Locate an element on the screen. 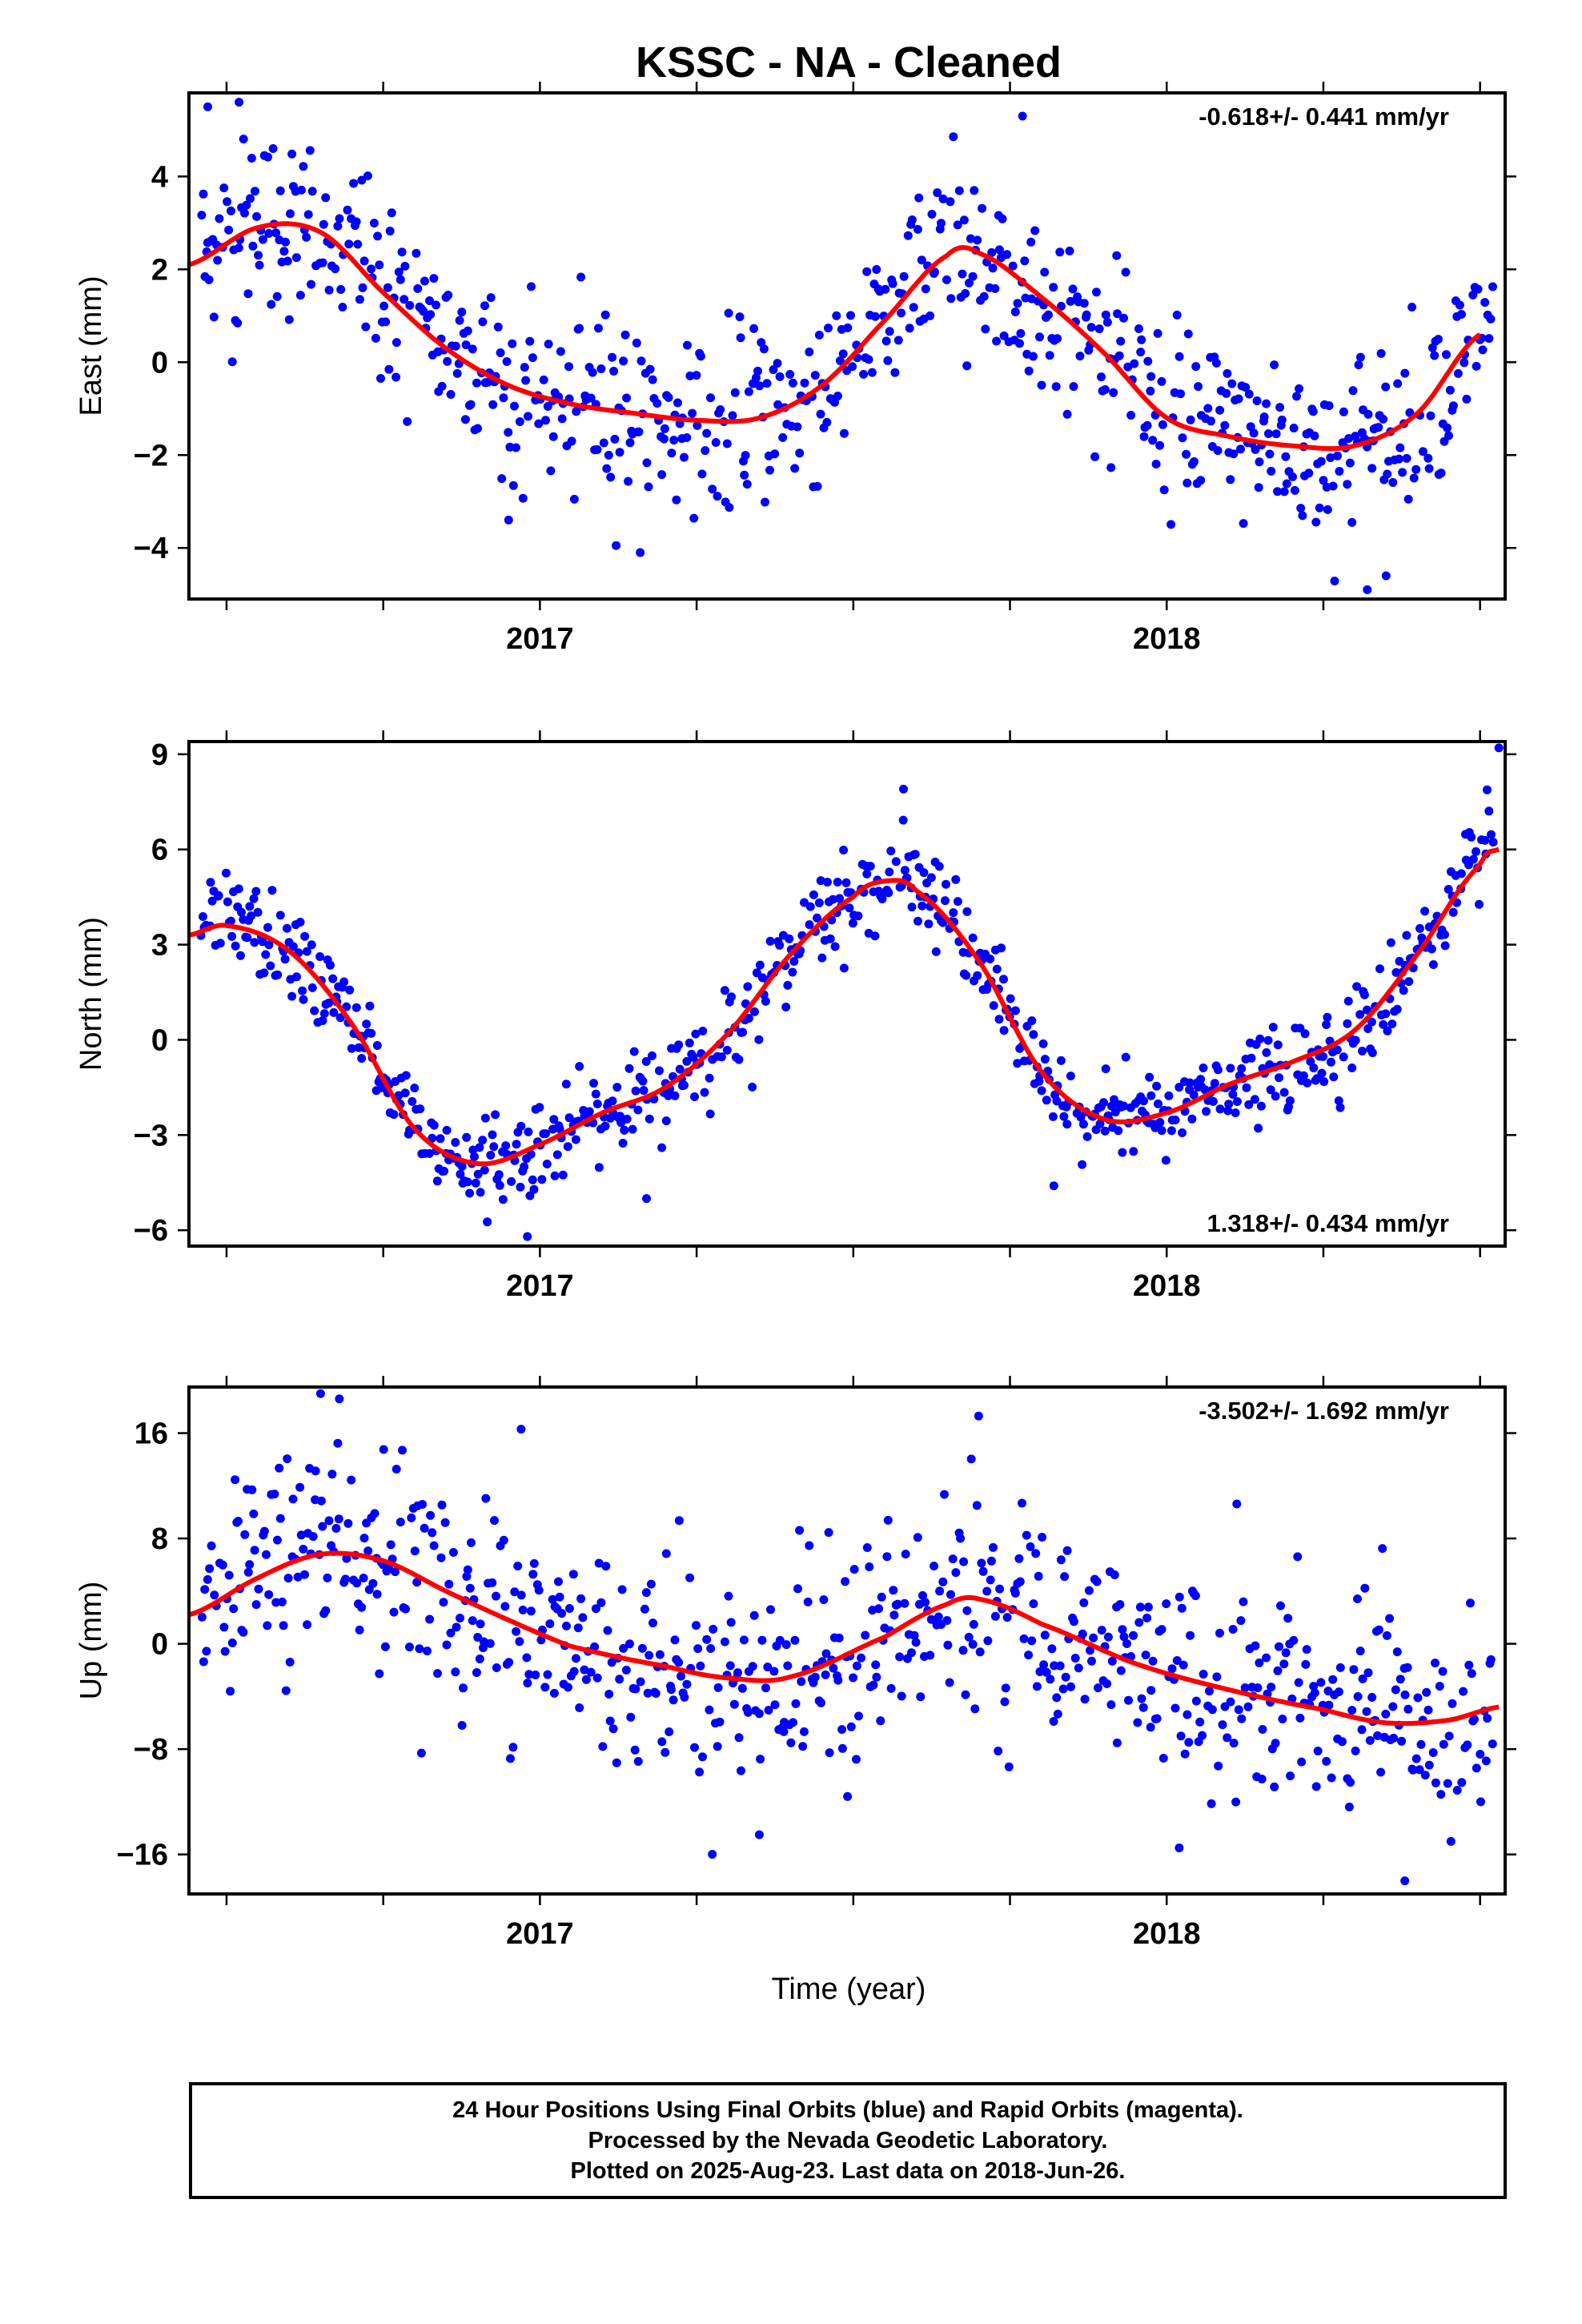 This screenshot has height=2324, width=1582. y-tick-label: 8 is located at coordinates (159, 1539).